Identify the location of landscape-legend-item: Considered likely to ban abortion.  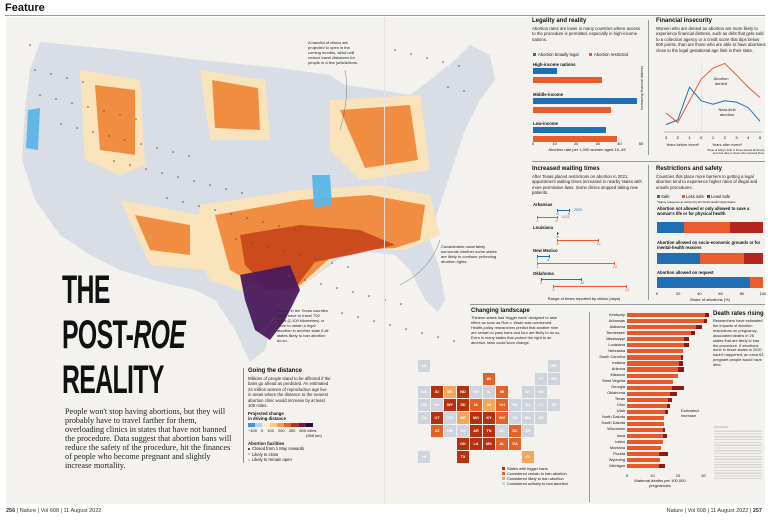
(535, 478).